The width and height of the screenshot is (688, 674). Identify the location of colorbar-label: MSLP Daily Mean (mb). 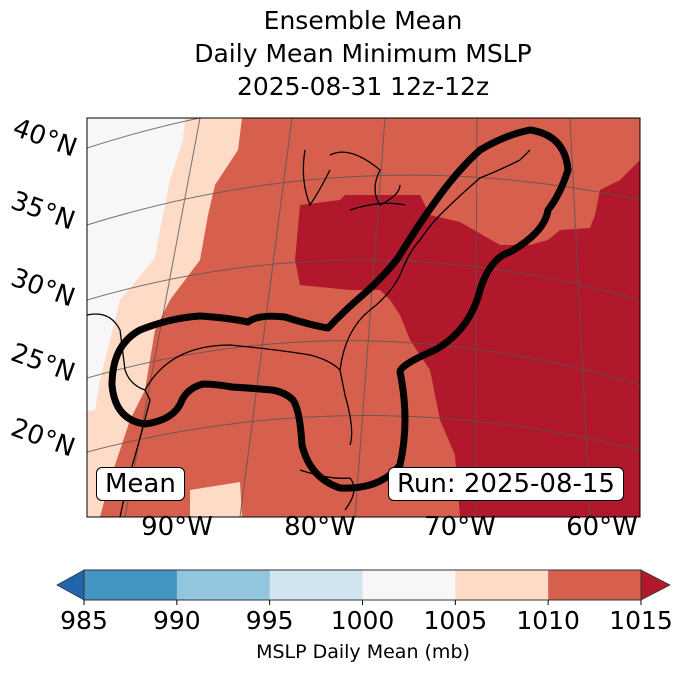
(363, 652).